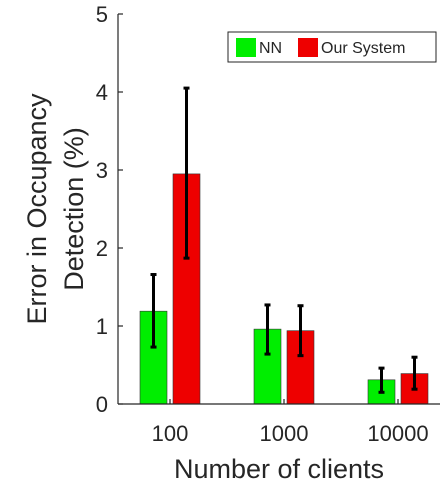 The width and height of the screenshot is (448, 487). Describe the element at coordinates (270, 48) in the screenshot. I see `legend-label-nn: NN` at that location.